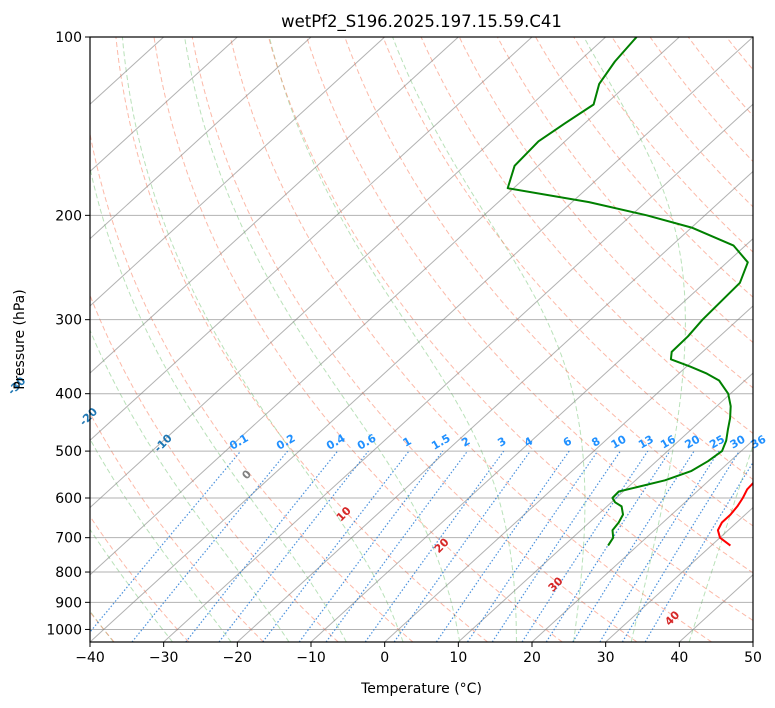  What do you see at coordinates (238, 658) in the screenshot?
I see `x-tick-label: −20` at bounding box center [238, 658].